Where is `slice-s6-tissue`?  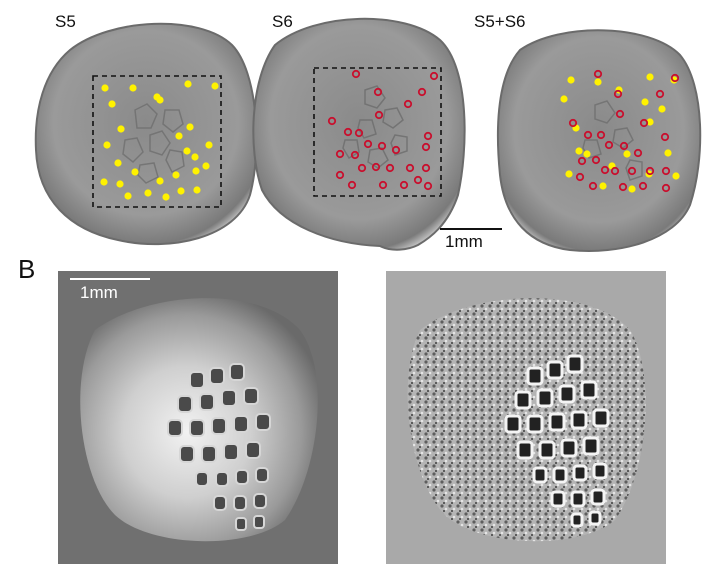 slice-s6-tissue is located at coordinates (359, 134).